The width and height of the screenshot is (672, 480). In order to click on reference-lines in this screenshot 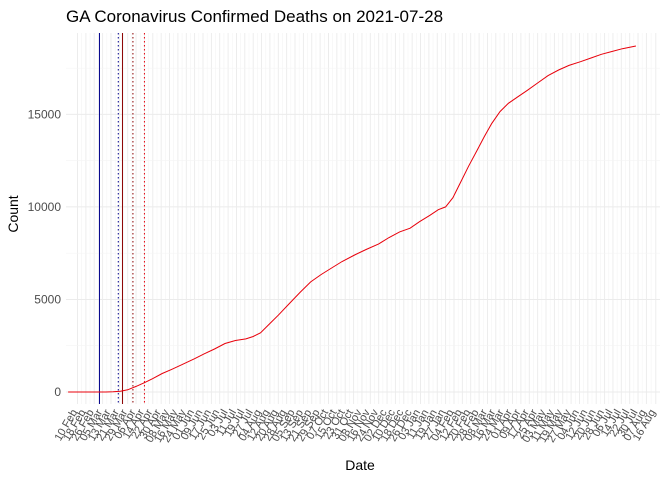, I will do `click(121, 218)`.